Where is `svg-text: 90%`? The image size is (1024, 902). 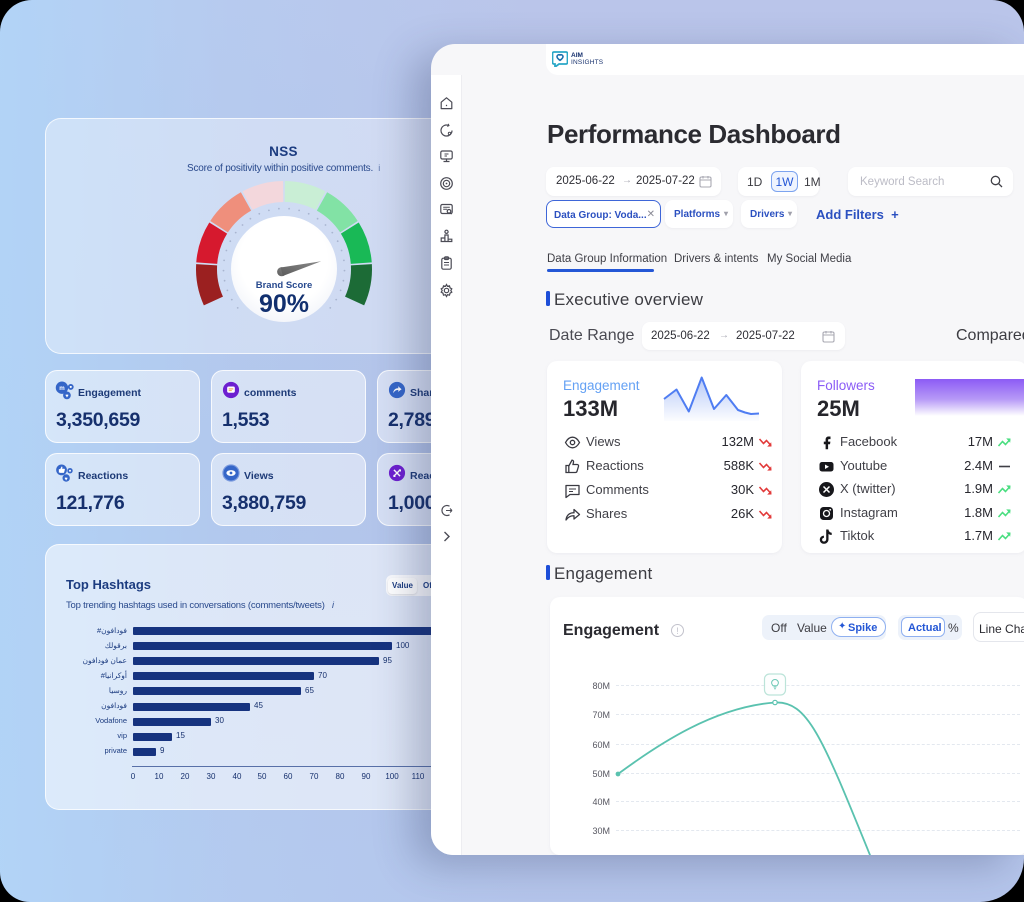 svg-text: 90% is located at coordinates (284, 304).